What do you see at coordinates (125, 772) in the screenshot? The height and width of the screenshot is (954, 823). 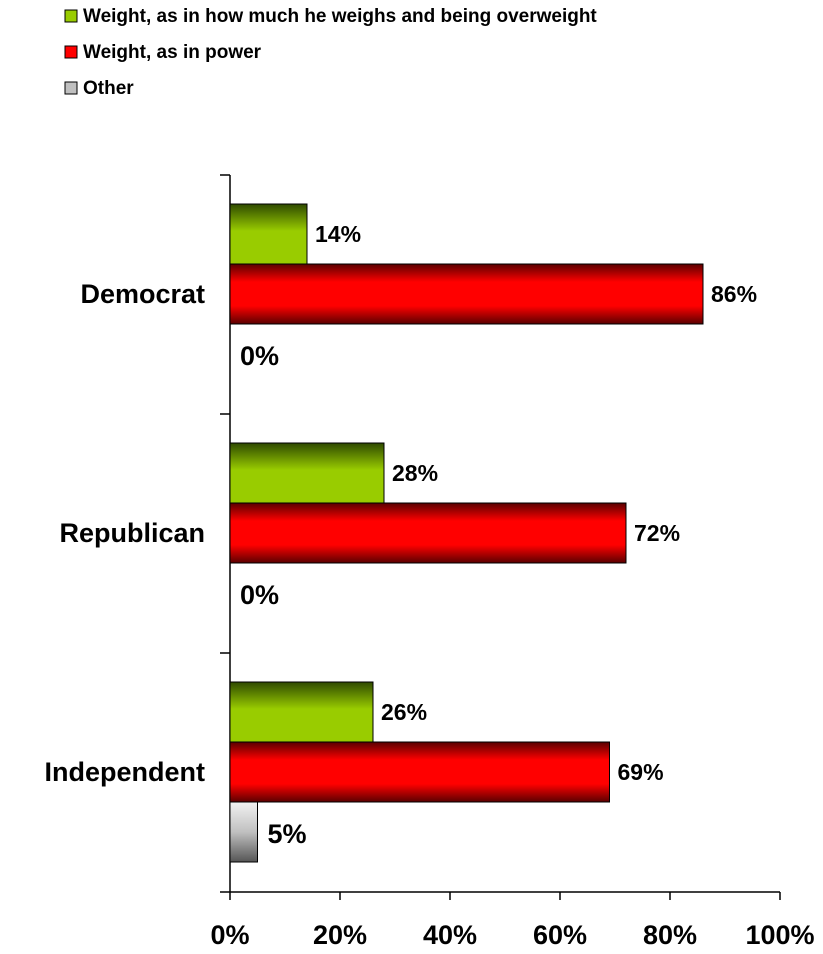 I see `category-label-independent: Independent` at bounding box center [125, 772].